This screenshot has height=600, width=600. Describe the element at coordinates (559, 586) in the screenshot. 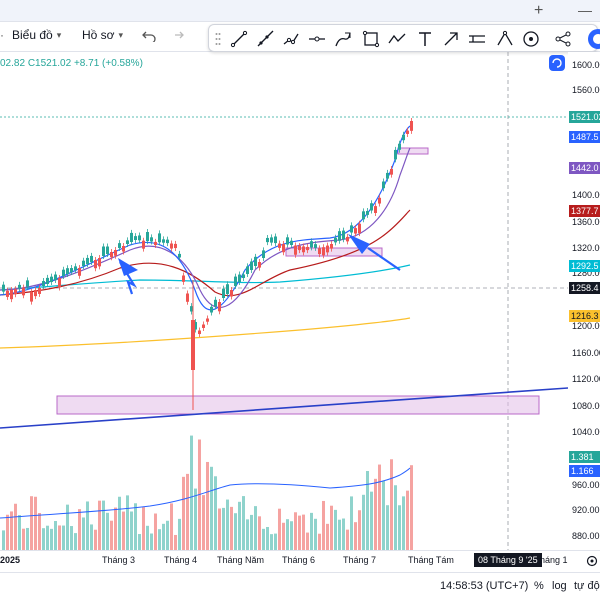

I see `log-scale-toggle: log` at that location.